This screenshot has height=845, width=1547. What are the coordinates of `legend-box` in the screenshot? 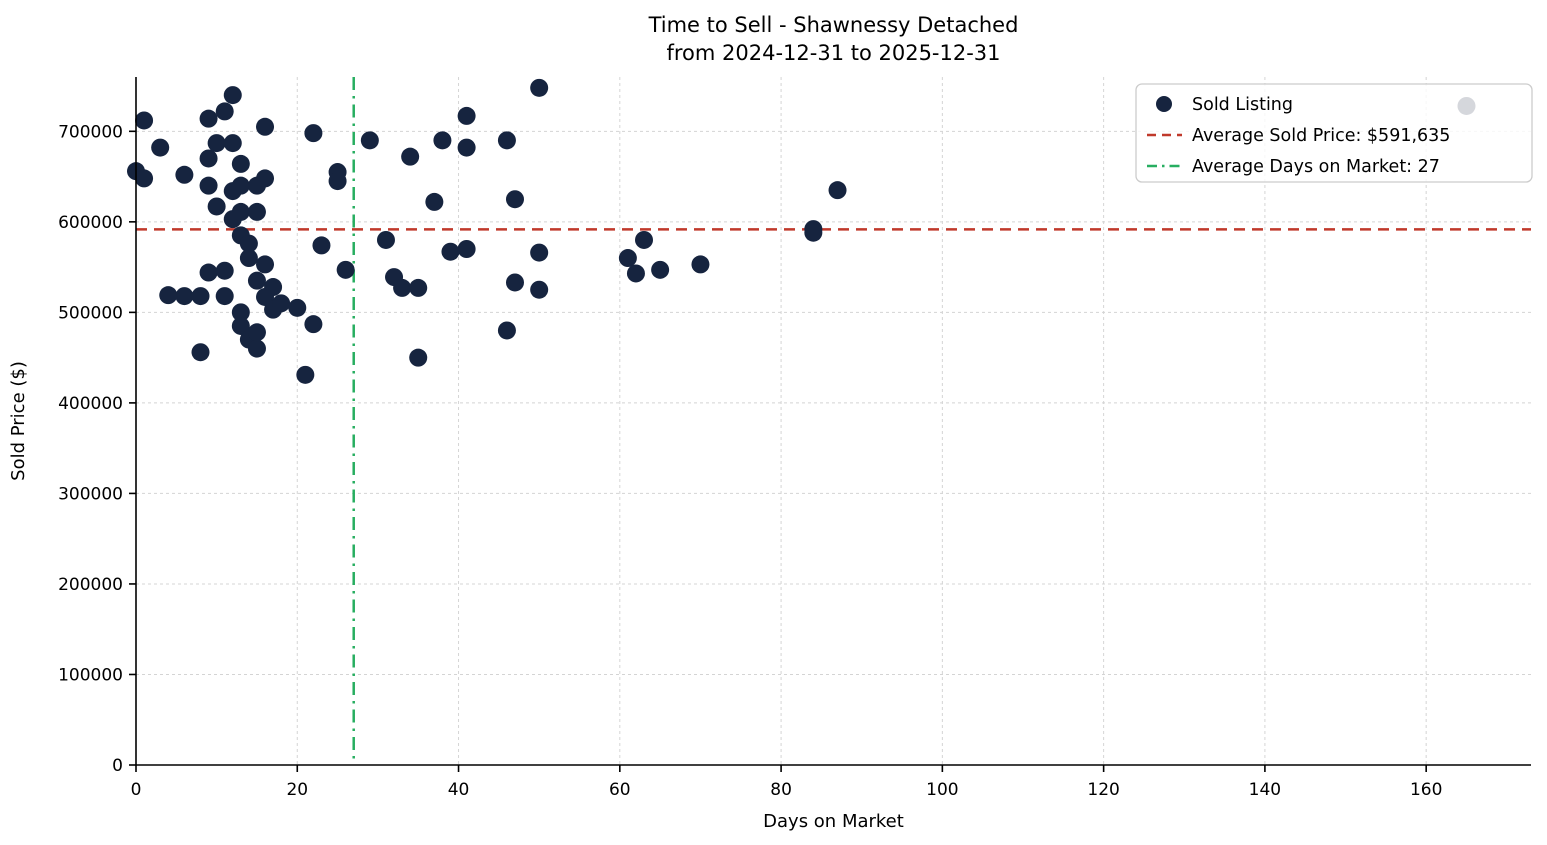 It's located at (1334, 133).